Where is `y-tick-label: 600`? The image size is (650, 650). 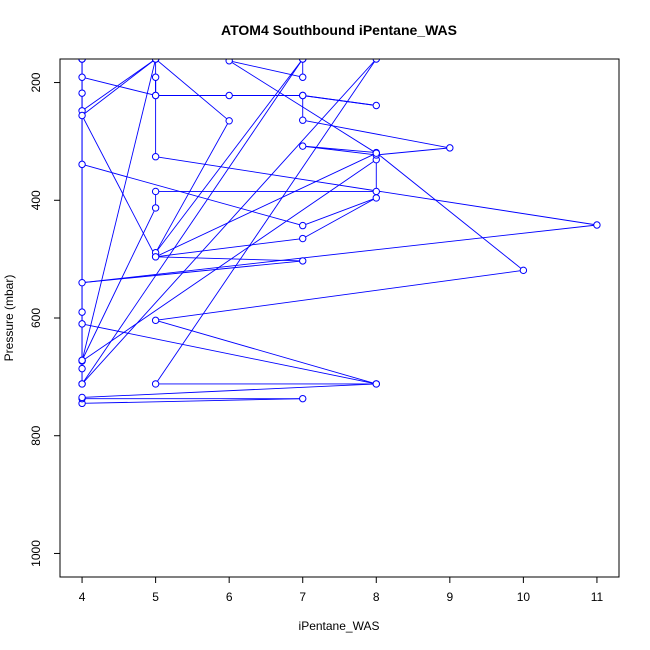 y-tick-label: 600 is located at coordinates (36, 318).